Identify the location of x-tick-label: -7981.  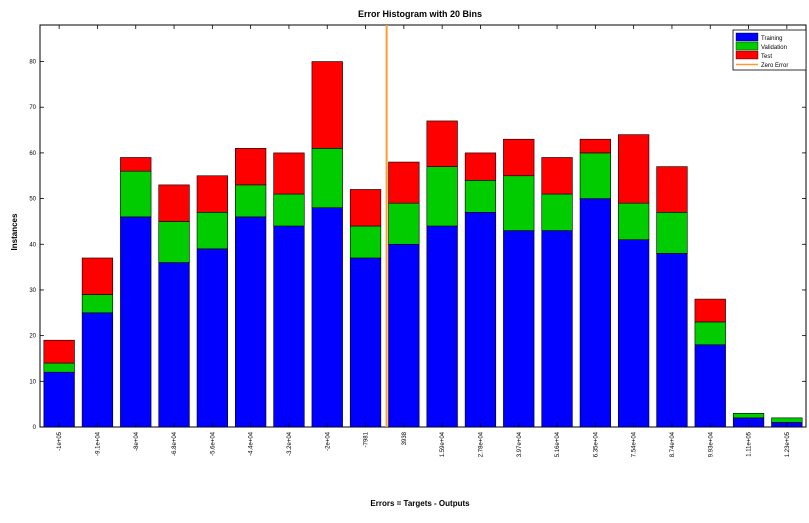
(367, 439).